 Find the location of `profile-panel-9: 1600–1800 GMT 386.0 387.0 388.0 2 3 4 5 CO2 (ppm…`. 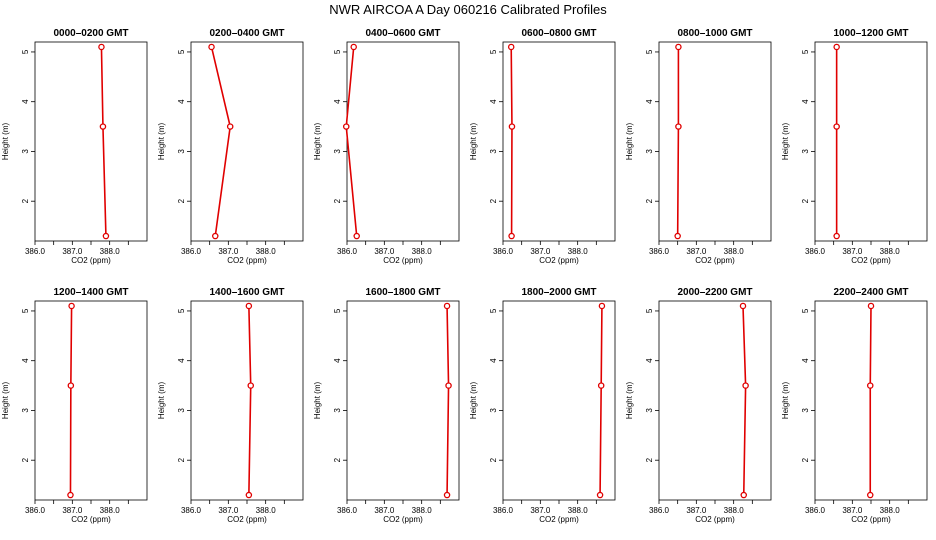

profile-panel-9: 1600–1800 GMT 386.0 387.0 388.0 2 3 4 5 CO2 (ppm… is located at coordinates (386, 405).